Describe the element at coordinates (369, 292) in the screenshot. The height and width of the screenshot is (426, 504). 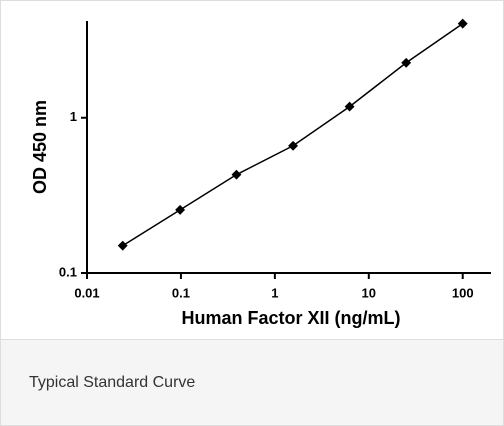
I see `x-tick-label: 10` at that location.